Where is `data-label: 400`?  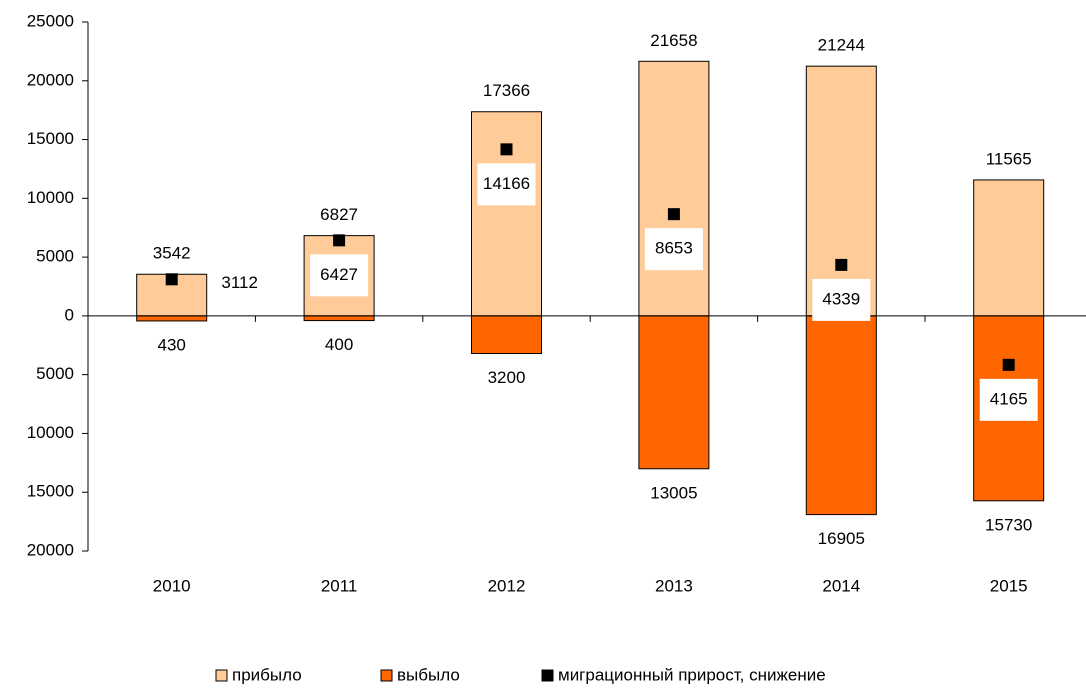 data-label: 400 is located at coordinates (339, 344).